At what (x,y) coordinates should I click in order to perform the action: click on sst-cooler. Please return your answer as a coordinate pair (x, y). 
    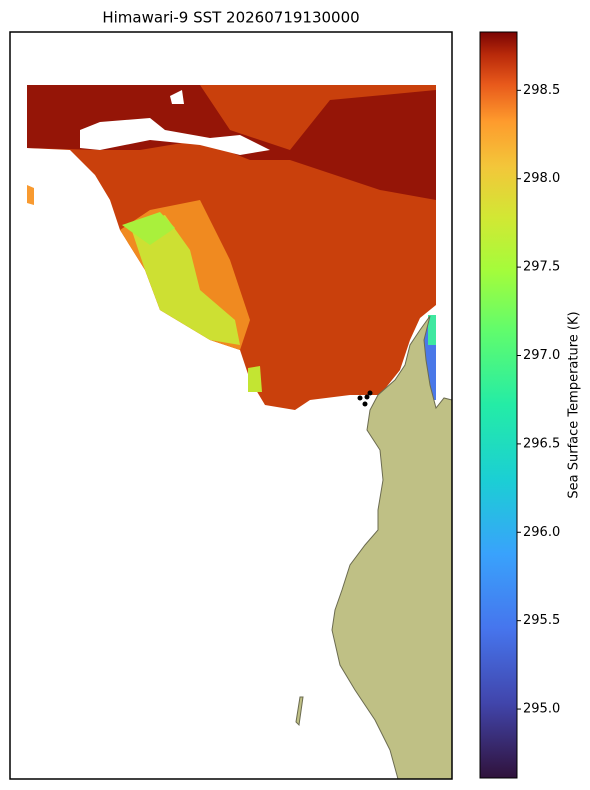
    Looking at the image, I should click on (185, 280).